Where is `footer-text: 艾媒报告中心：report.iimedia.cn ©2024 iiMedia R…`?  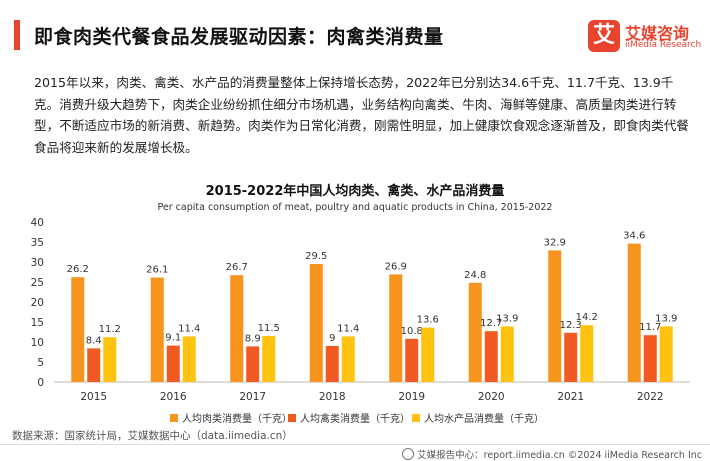
footer-text: 艾媒报告中心：report.iimedia.cn ©2024 iiMedia R… is located at coordinates (559, 455).